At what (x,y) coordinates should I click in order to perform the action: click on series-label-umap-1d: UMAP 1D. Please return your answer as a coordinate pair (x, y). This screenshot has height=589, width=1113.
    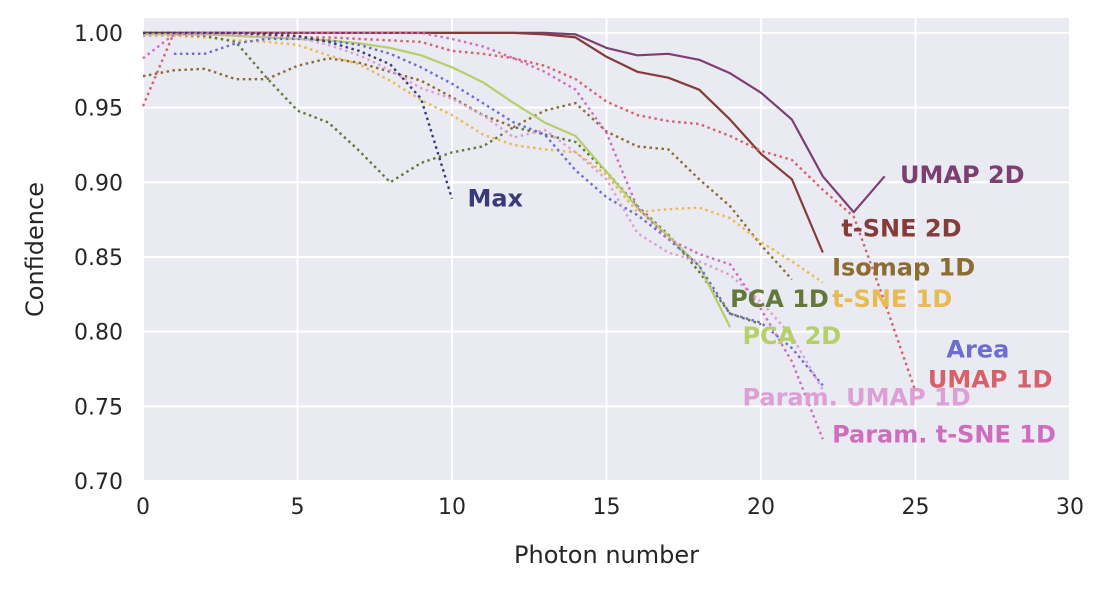
    Looking at the image, I should click on (990, 379).